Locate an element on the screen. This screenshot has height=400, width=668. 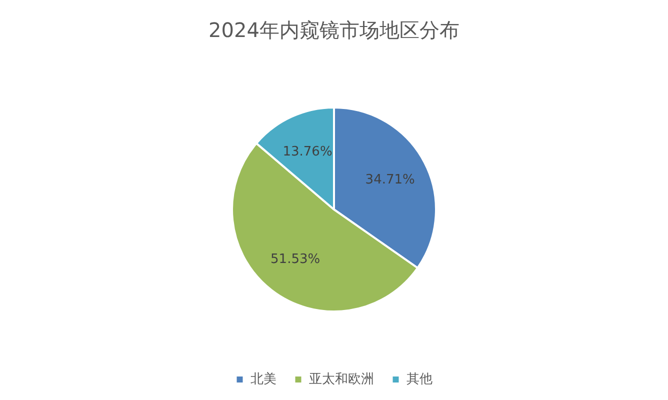
legend-label: 其他 is located at coordinates (419, 378).